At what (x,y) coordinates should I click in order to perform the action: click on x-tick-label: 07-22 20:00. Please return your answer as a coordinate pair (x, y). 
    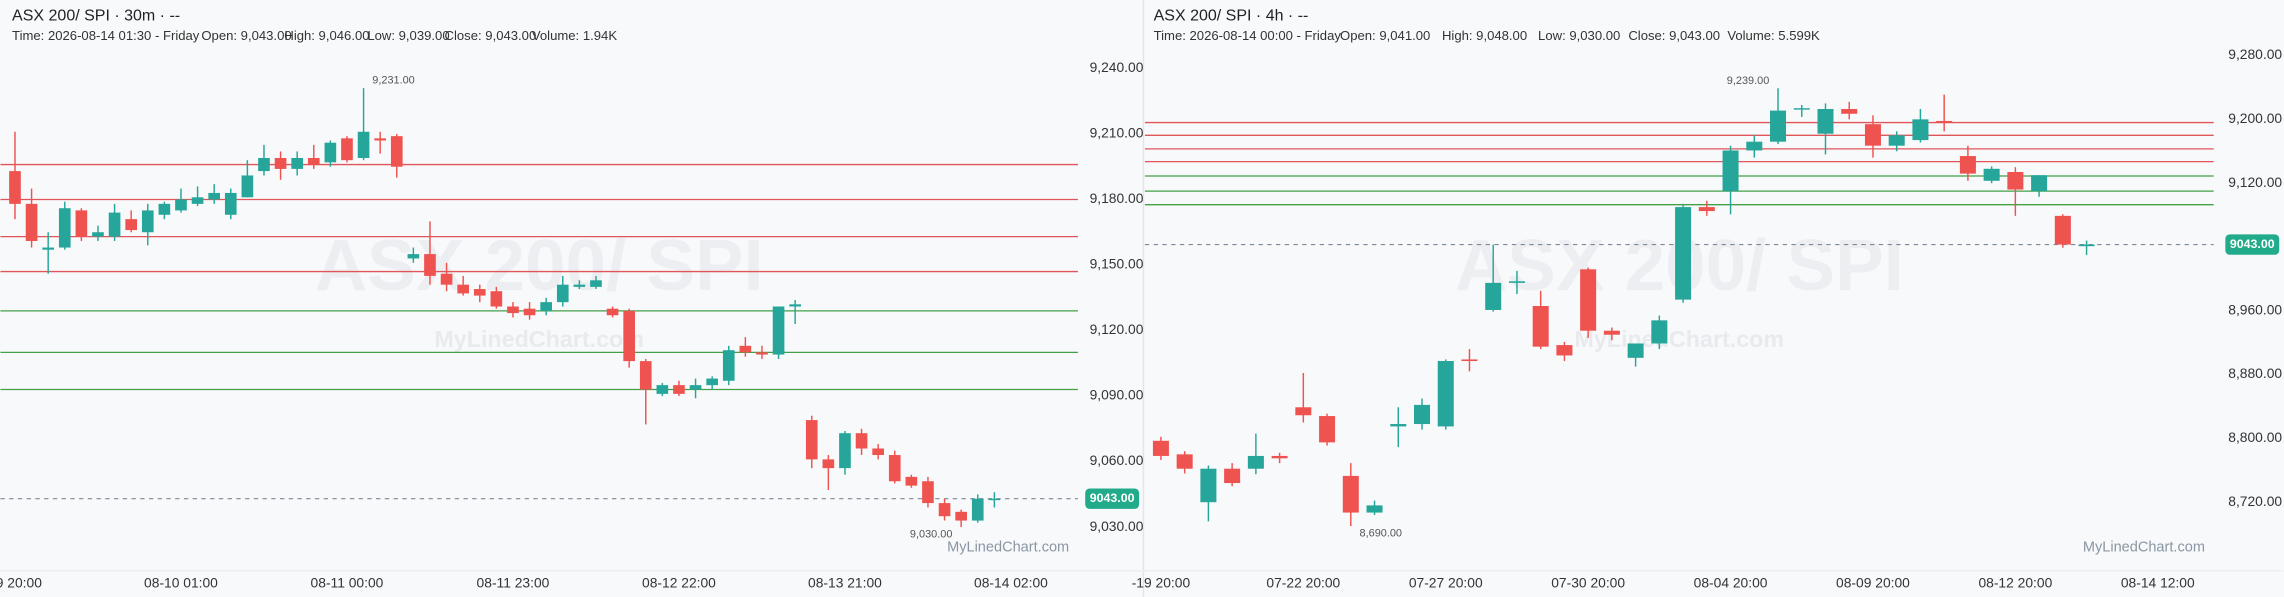
    Looking at the image, I should click on (1303, 583).